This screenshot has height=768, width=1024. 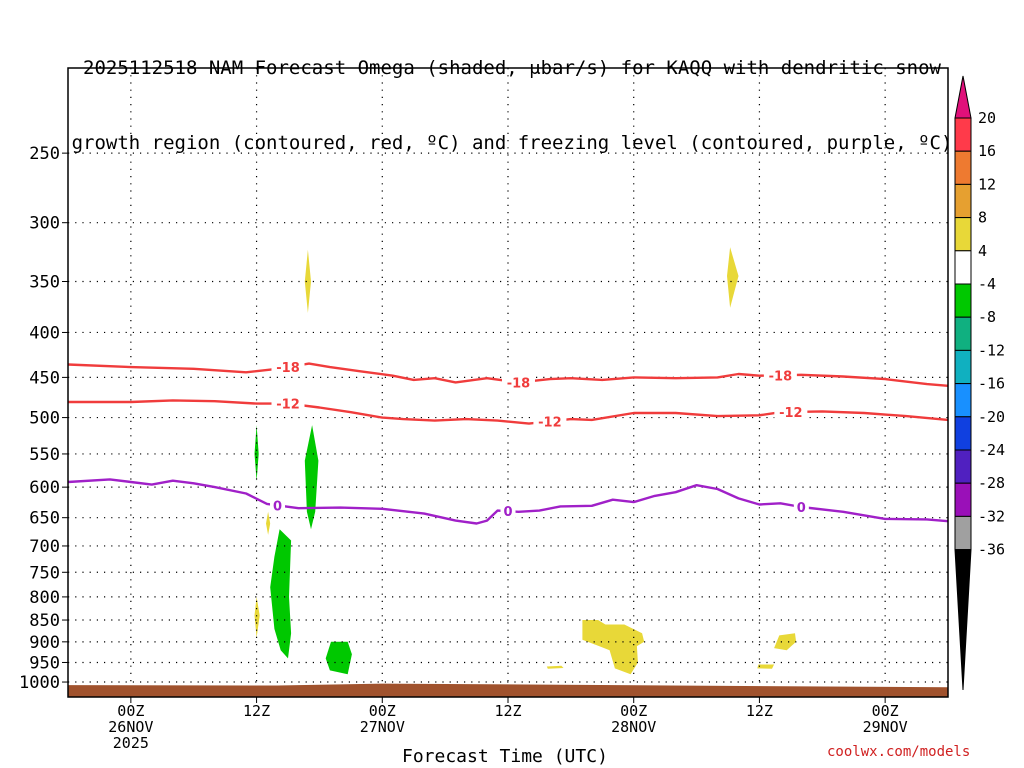 What do you see at coordinates (508, 690) in the screenshot?
I see `terrain-band` at bounding box center [508, 690].